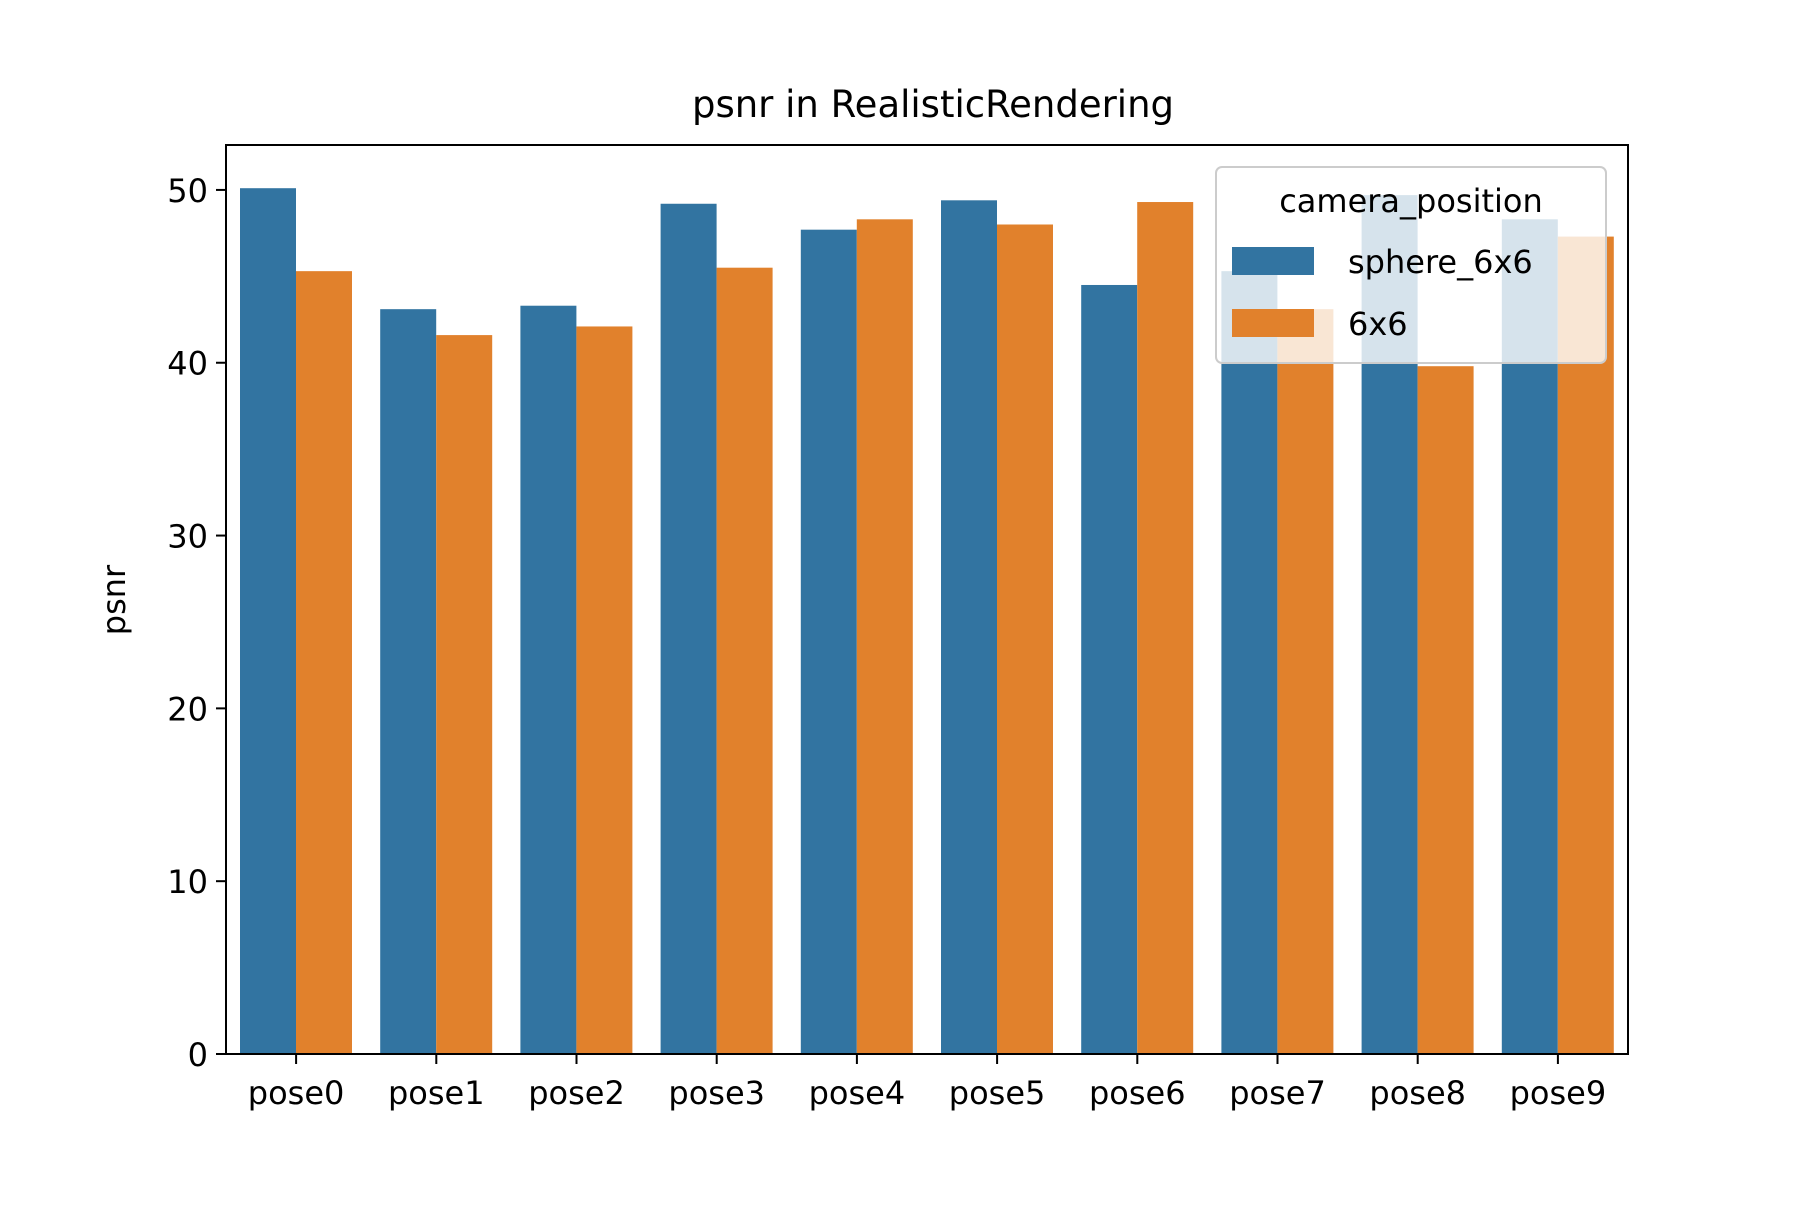  What do you see at coordinates (1585, 645) in the screenshot?
I see `bar-6x6-pose9` at bounding box center [1585, 645].